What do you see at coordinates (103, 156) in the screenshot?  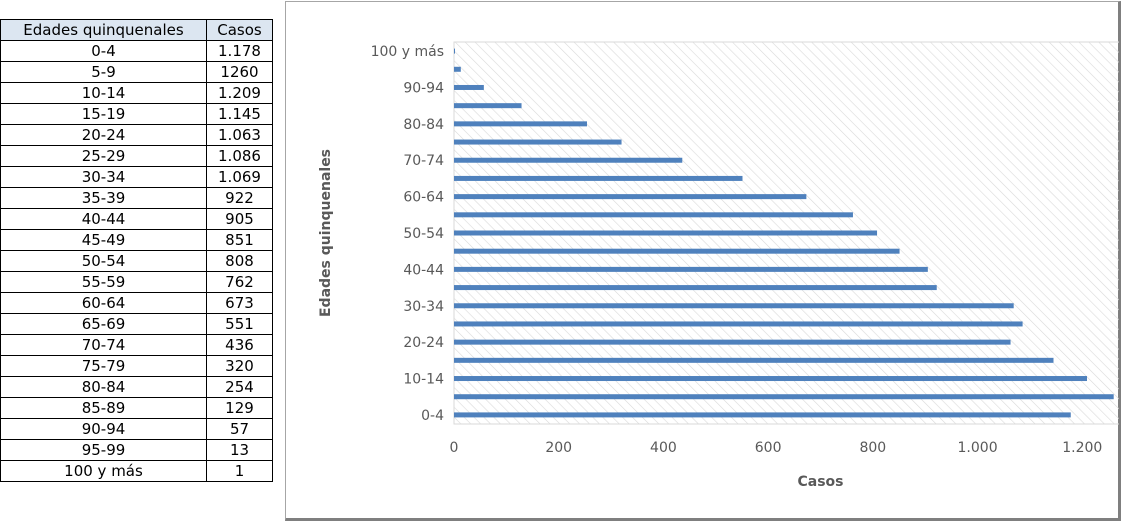 I see `age-group-cell: 25-29` at bounding box center [103, 156].